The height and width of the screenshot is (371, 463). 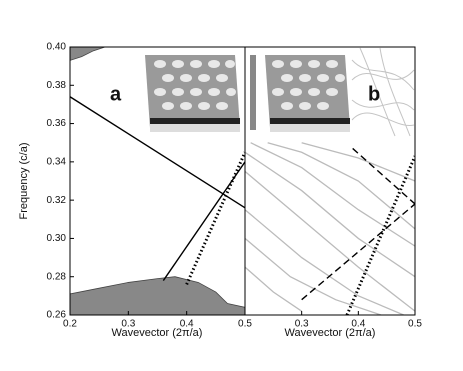 I want to click on band-inset-b, so click(x=383, y=92).